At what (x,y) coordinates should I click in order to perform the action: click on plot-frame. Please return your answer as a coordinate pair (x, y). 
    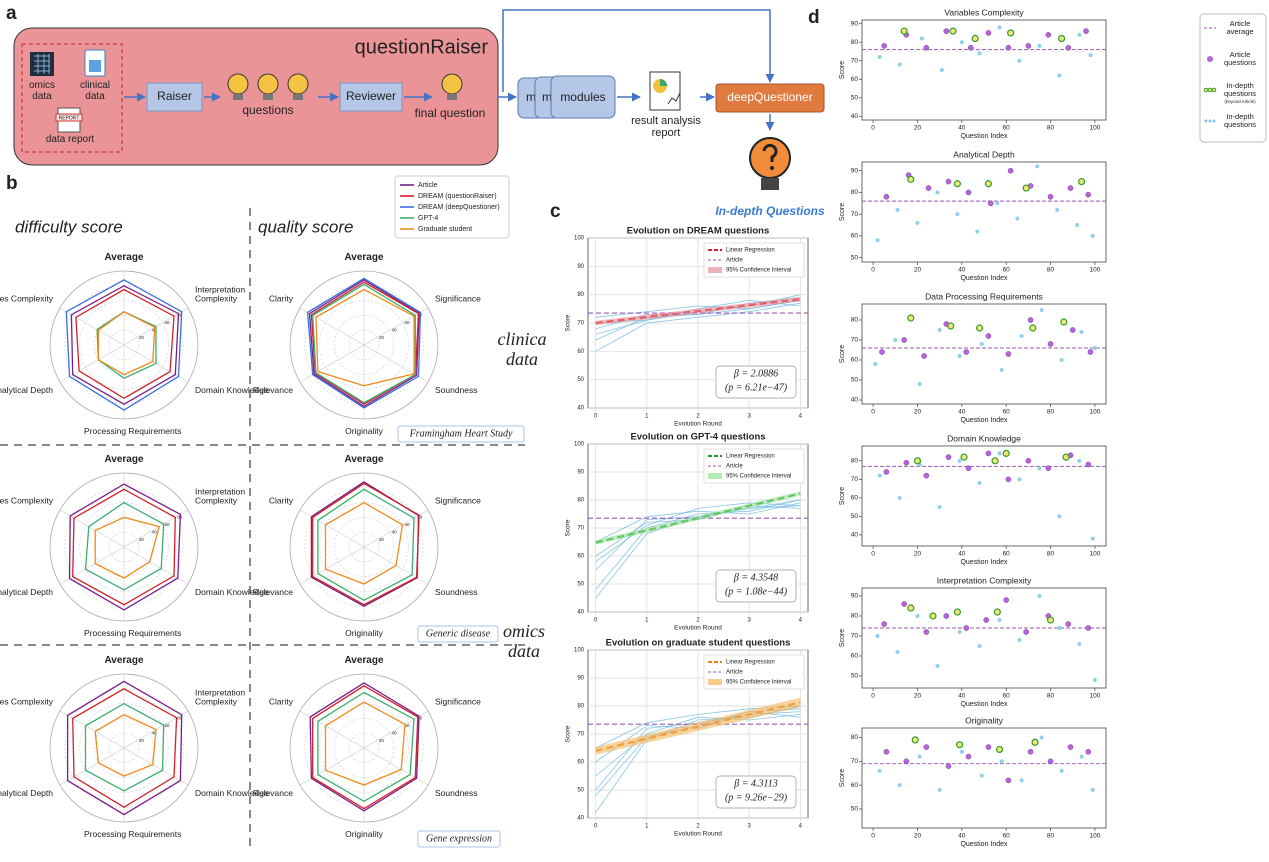
    Looking at the image, I should click on (984, 70).